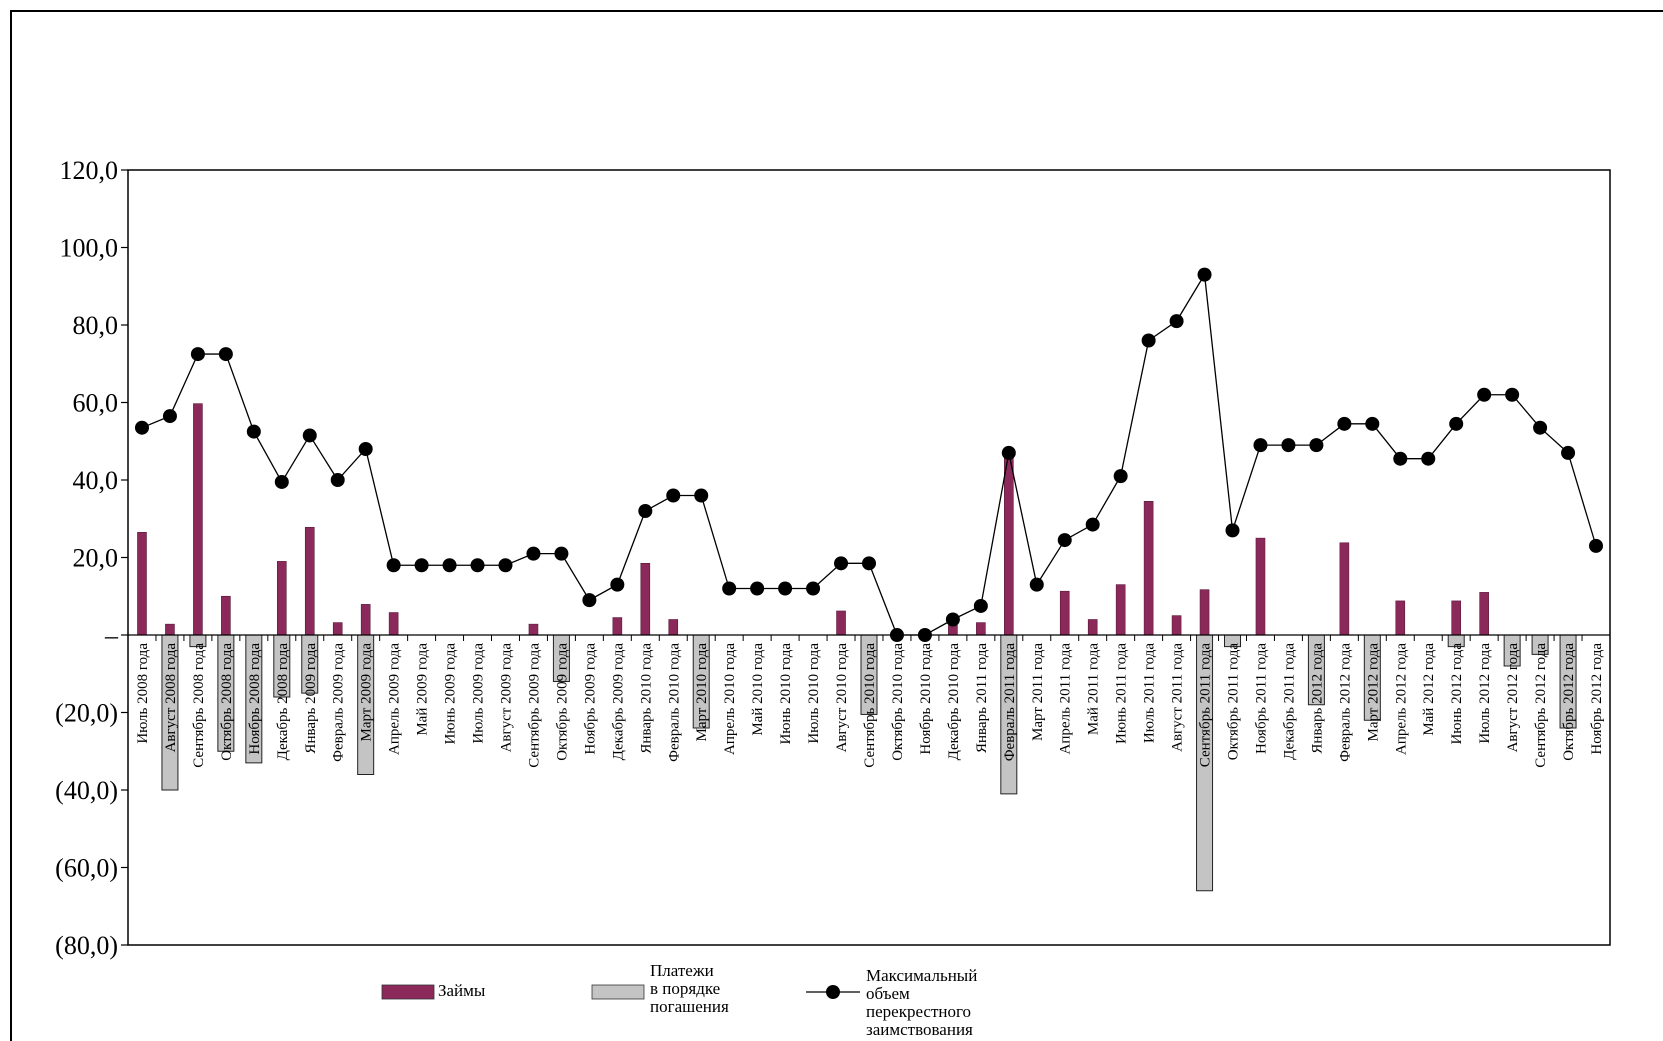  What do you see at coordinates (1206, 705) in the screenshot?
I see `x-tick-label: Сентябрь 2011 года` at bounding box center [1206, 705].